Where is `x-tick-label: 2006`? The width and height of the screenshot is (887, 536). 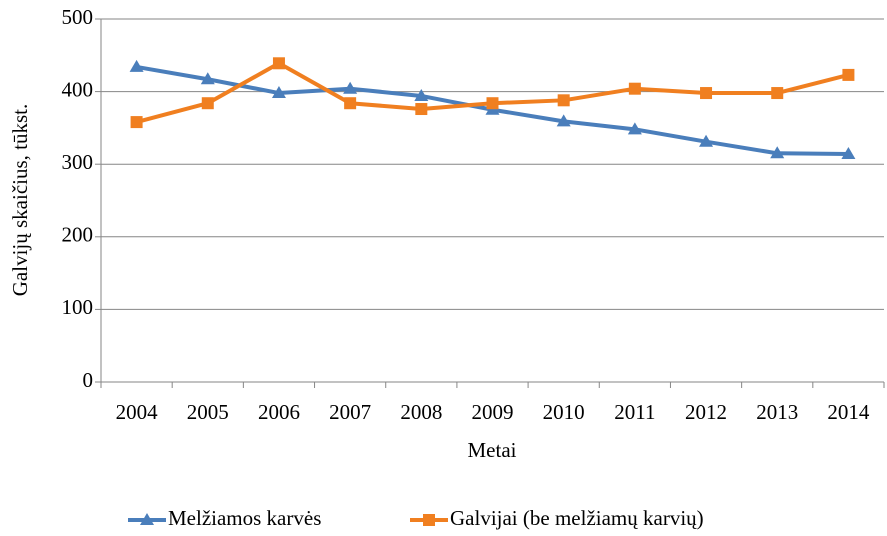
x-tick-label: 2006 is located at coordinates (279, 412).